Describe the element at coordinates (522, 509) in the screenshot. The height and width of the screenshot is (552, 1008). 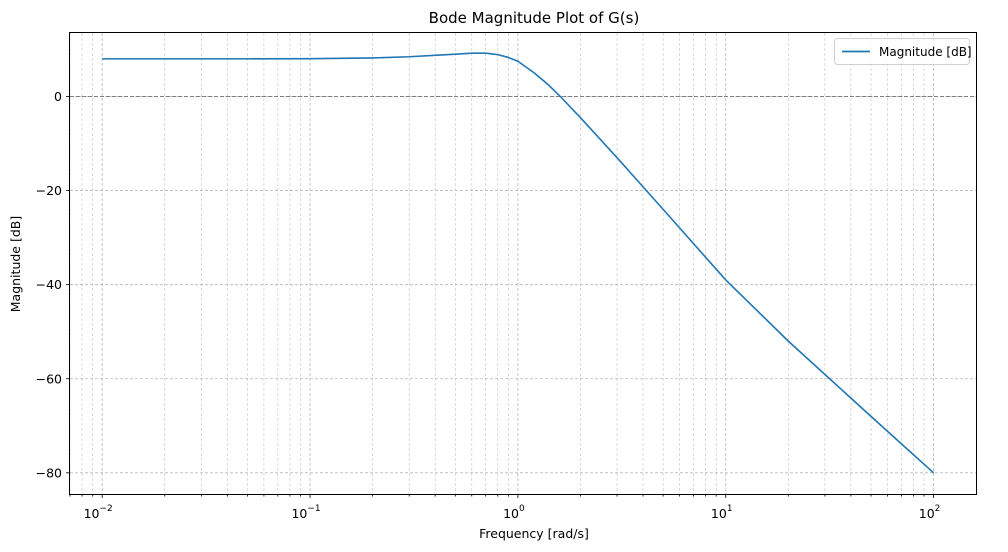
I see `x-tick-exponent: 0` at that location.